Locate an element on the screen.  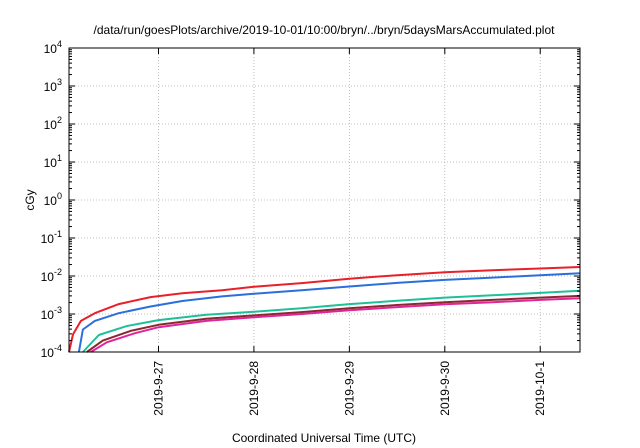
x-tick-label: 2019-9-27 is located at coordinates (158, 388).